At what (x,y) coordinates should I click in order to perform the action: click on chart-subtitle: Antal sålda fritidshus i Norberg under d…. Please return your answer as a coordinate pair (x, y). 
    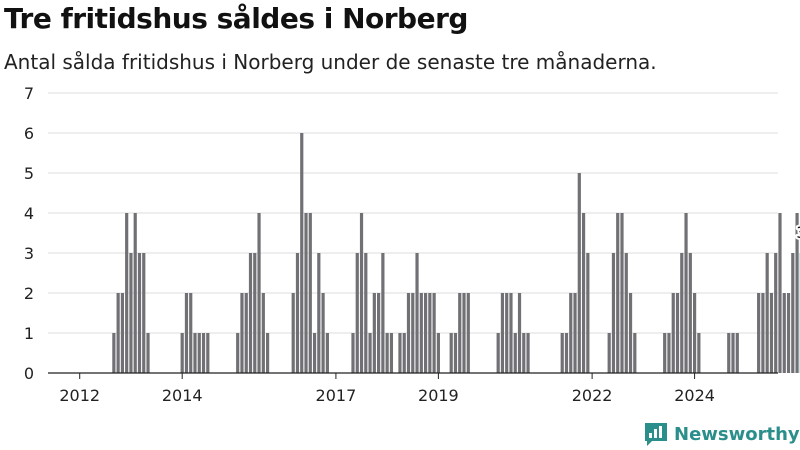
    Looking at the image, I should click on (330, 62).